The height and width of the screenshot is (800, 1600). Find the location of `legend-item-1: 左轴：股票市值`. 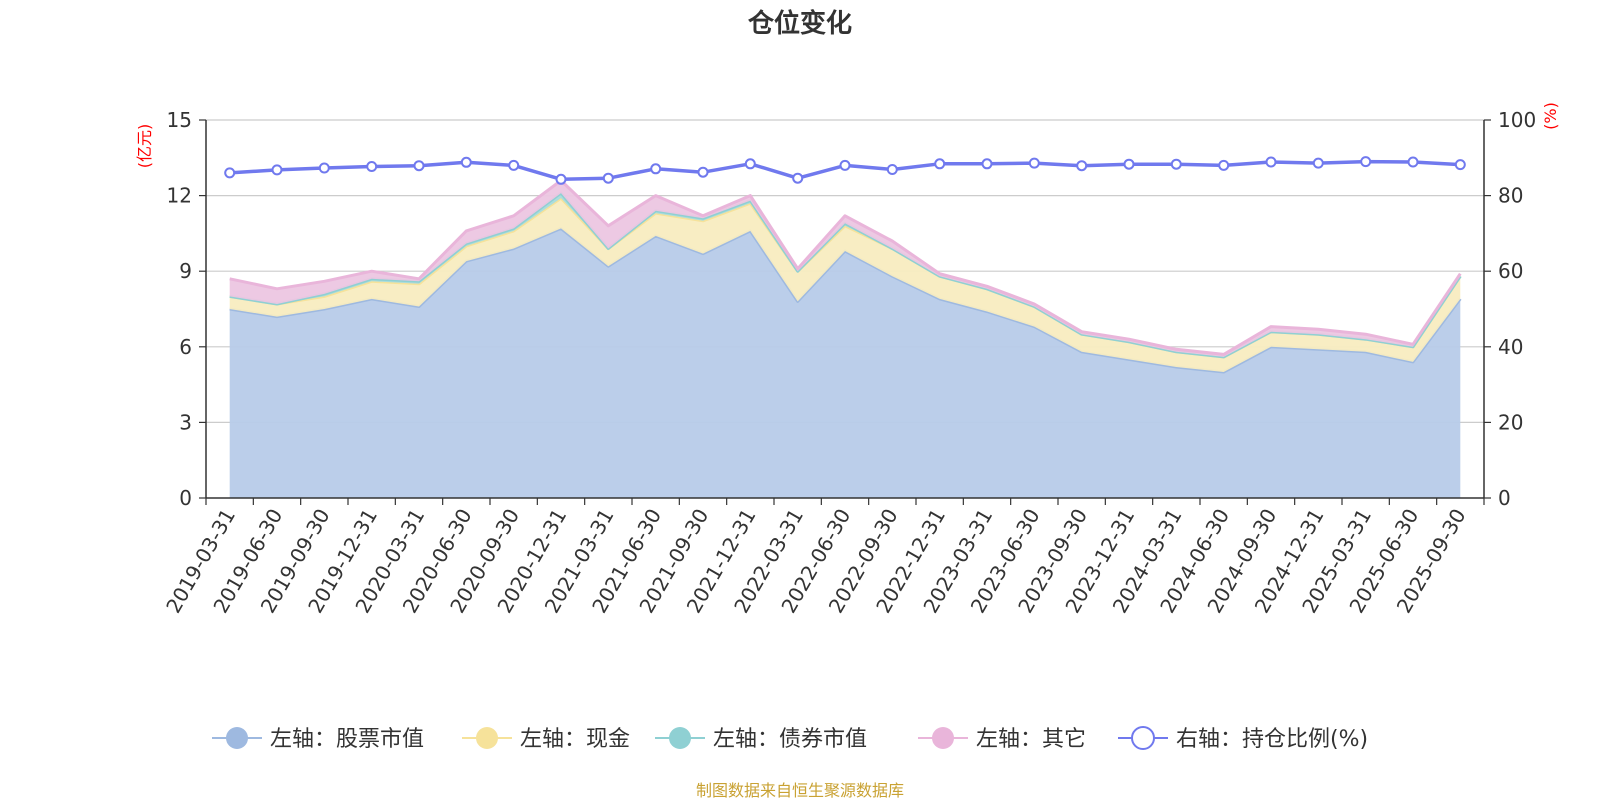

legend-item-1: 左轴：股票市值 is located at coordinates (318, 739).